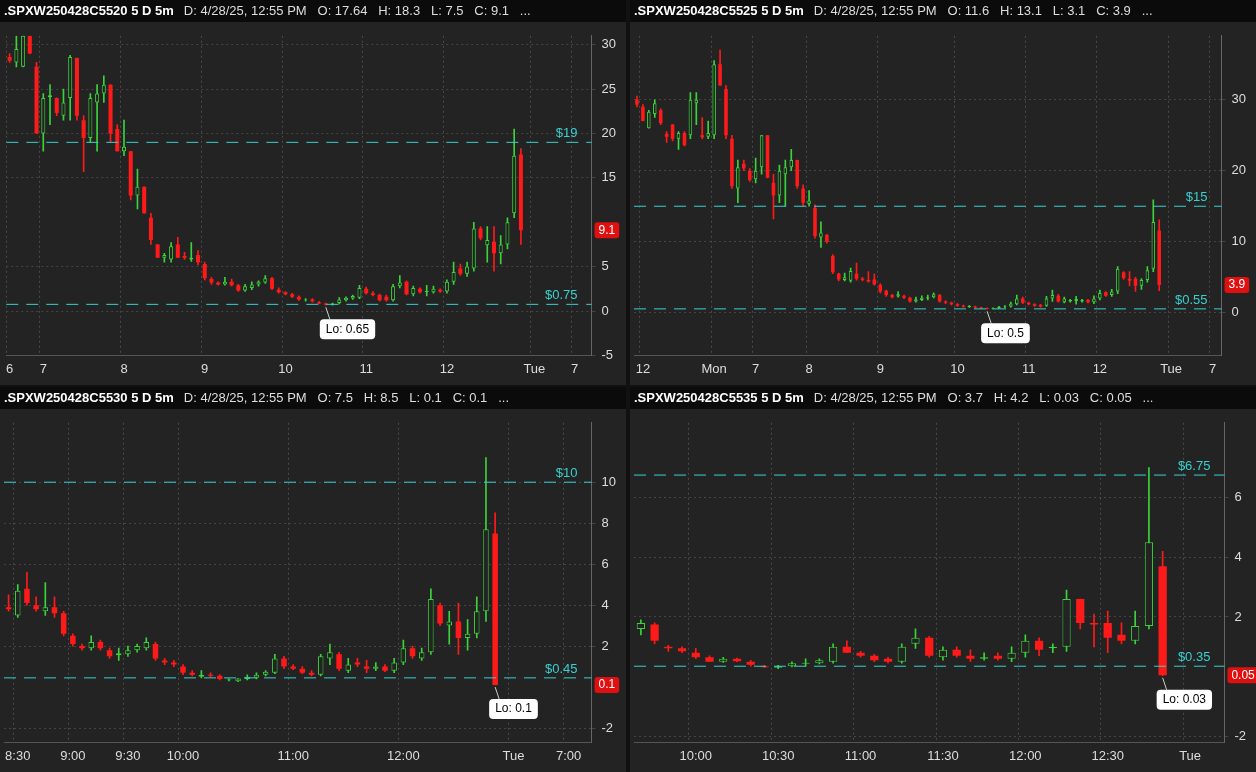 This screenshot has width=1256, height=772. I want to click on ref-line-label: $6.75, so click(1194, 466).